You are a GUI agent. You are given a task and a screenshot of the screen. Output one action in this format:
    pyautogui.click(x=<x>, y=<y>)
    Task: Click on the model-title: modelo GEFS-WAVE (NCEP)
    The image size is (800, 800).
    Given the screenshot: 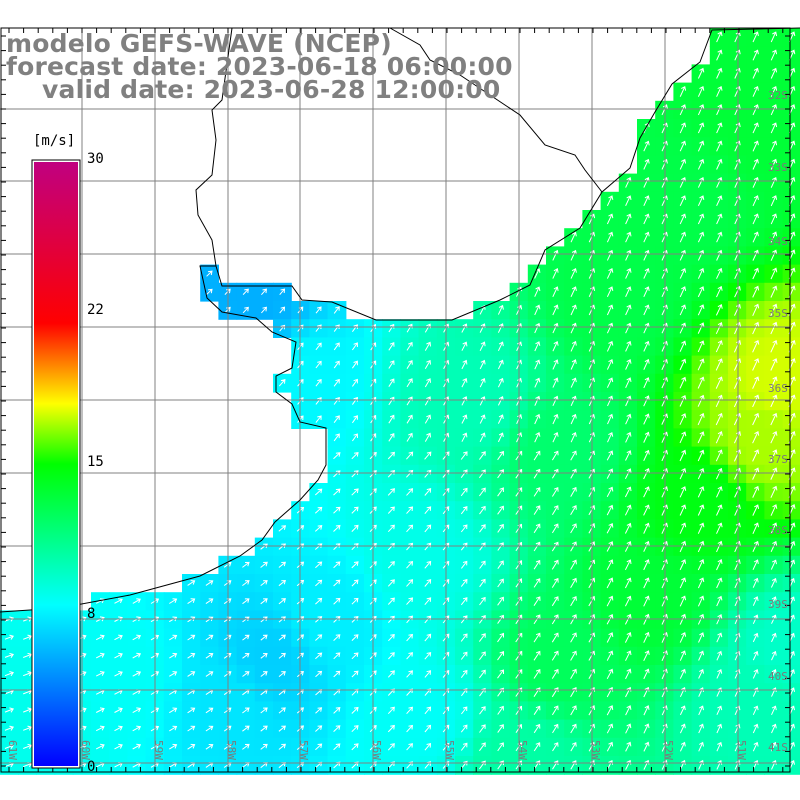 What is the action you would take?
    pyautogui.click(x=199, y=43)
    